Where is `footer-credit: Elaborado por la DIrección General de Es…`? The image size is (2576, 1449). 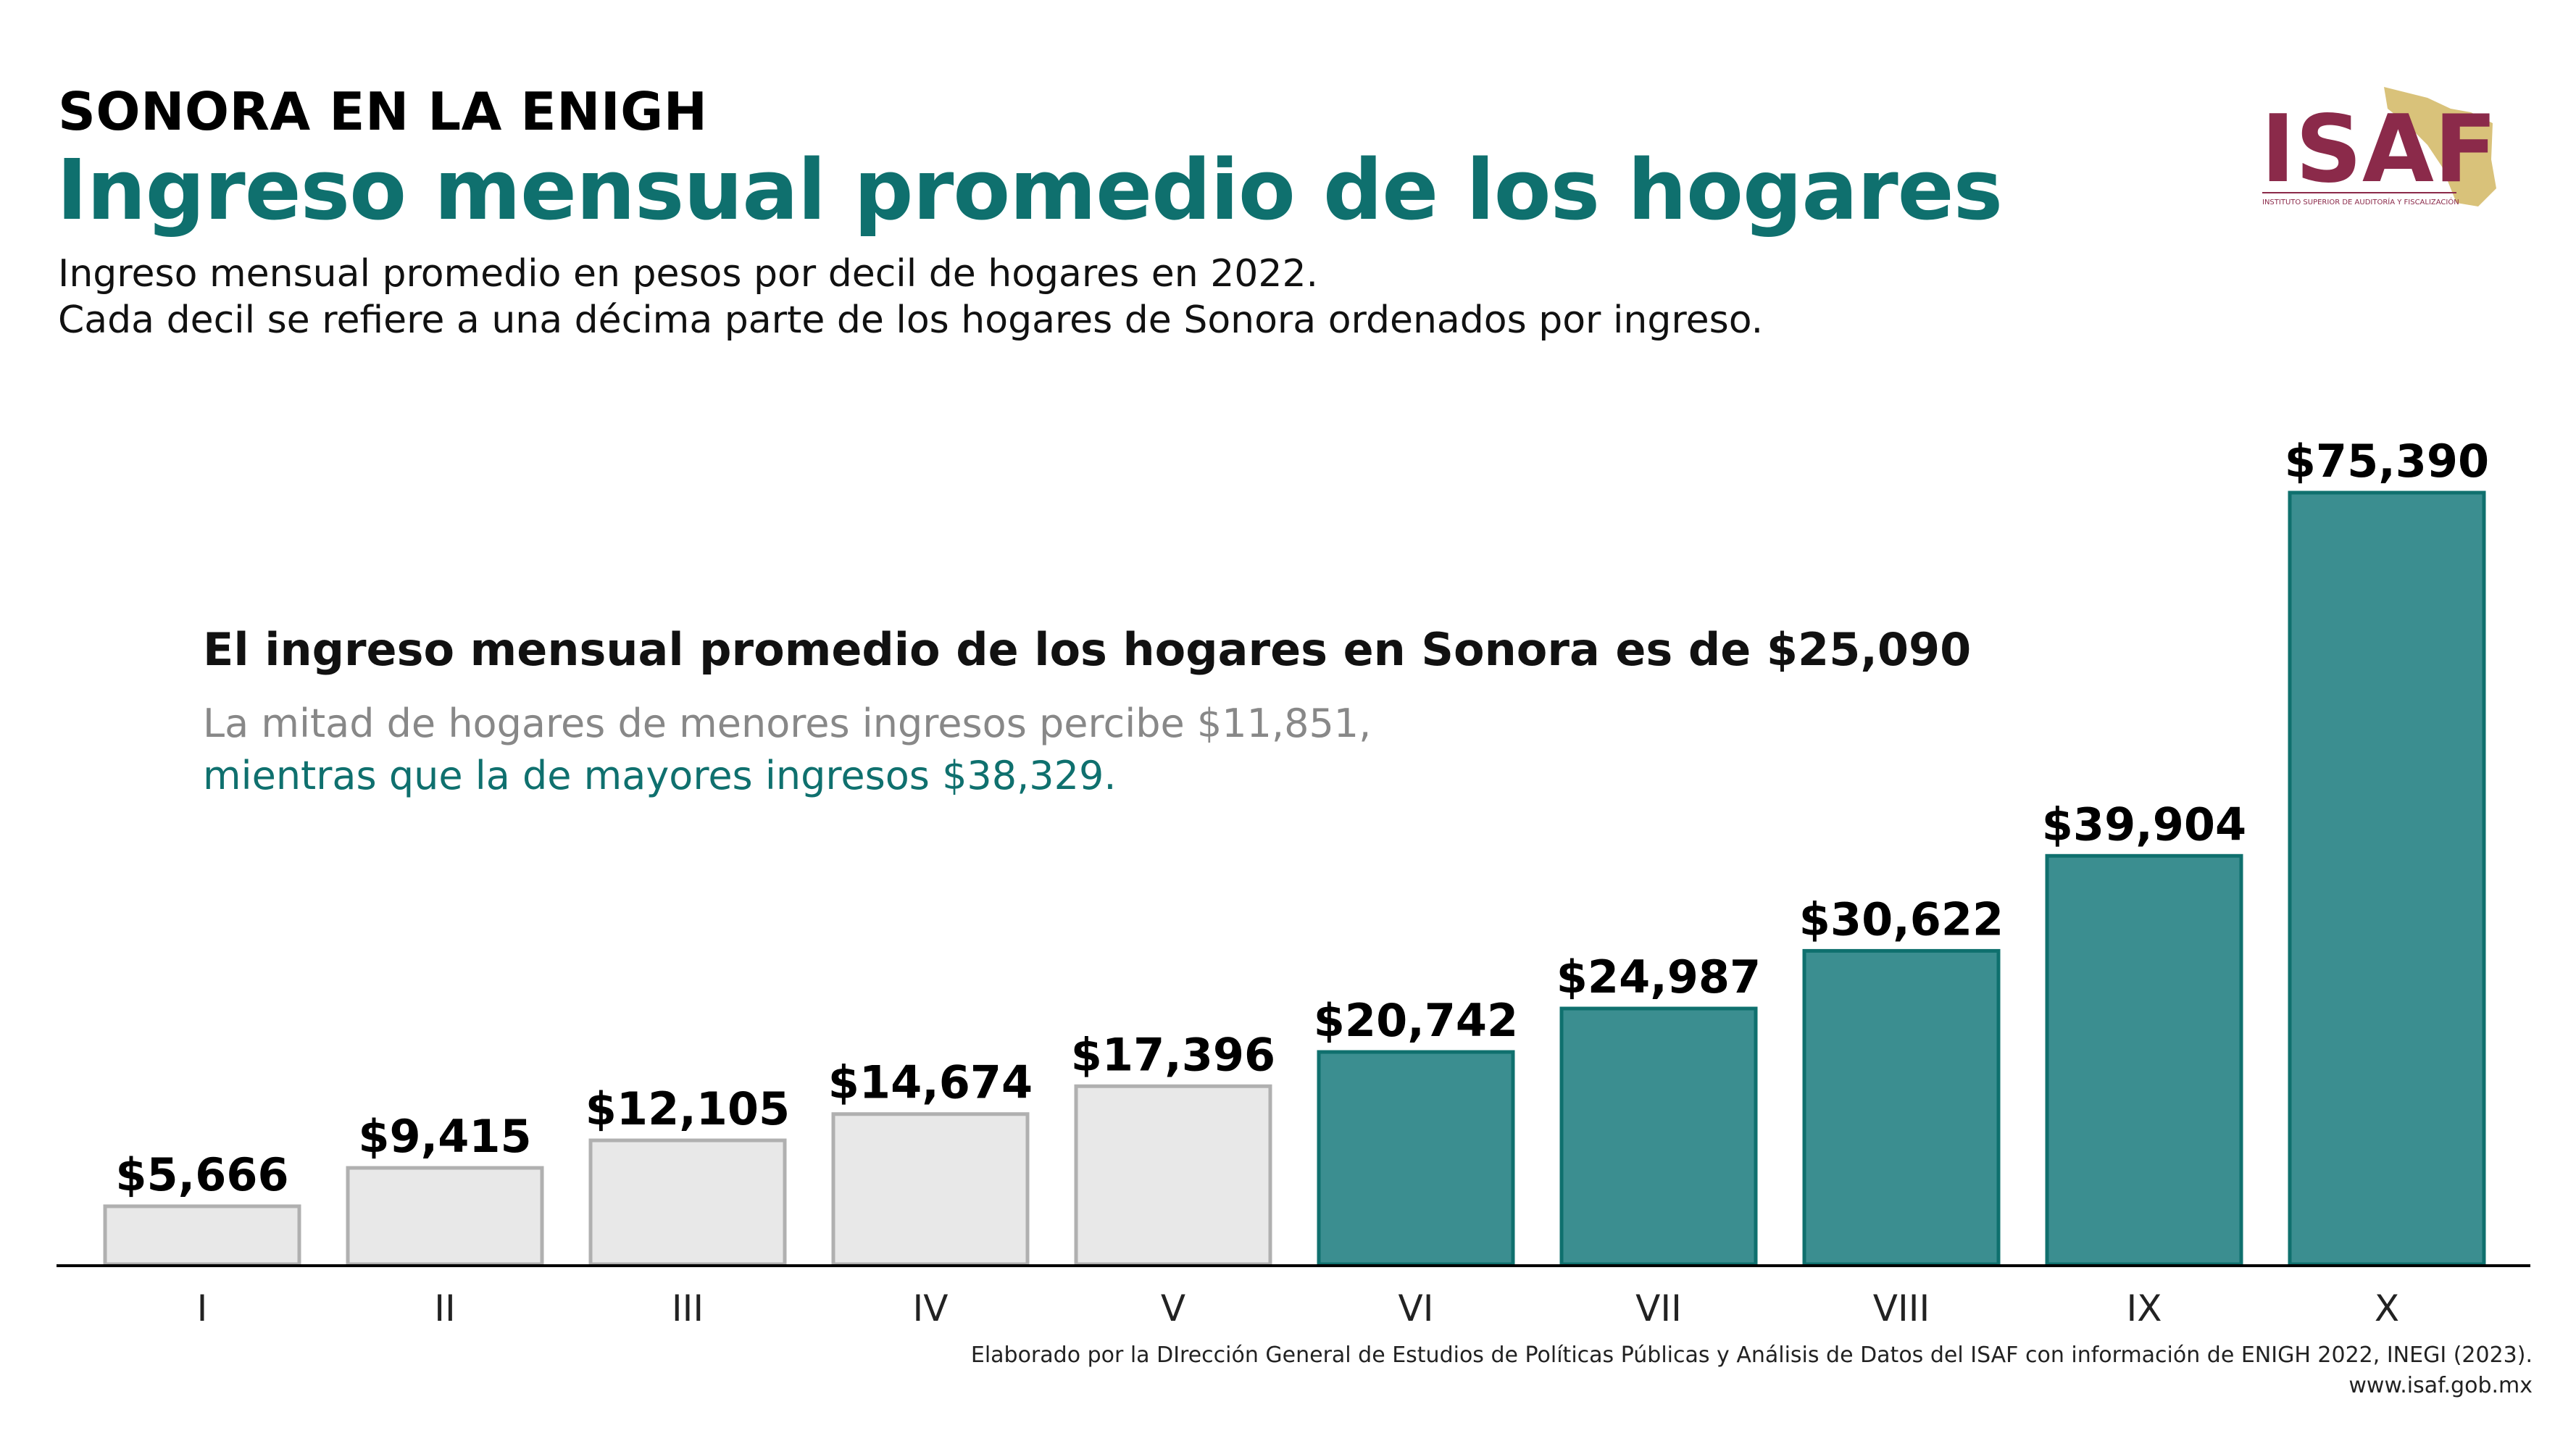
footer-credit: Elaborado por la DIrección General de Es… is located at coordinates (1751, 1355).